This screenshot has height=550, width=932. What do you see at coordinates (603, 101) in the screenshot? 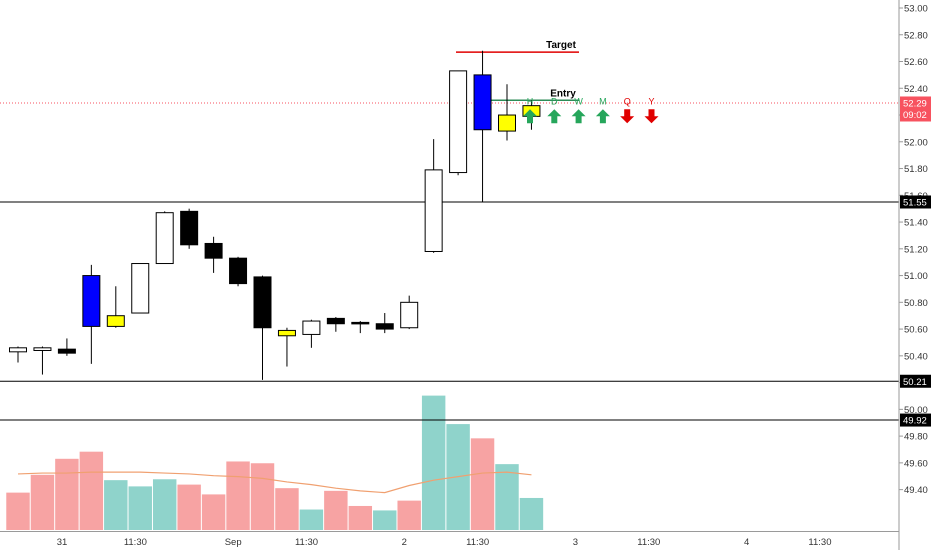
I see `timeframe-label: M` at bounding box center [603, 101].